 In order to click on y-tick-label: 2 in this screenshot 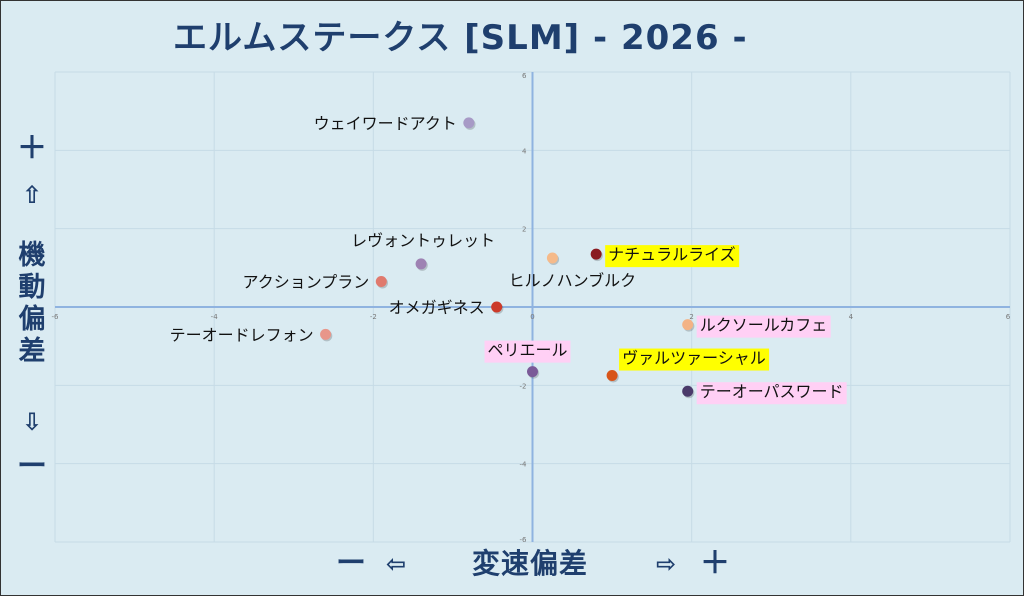, I will do `click(524, 230)`.